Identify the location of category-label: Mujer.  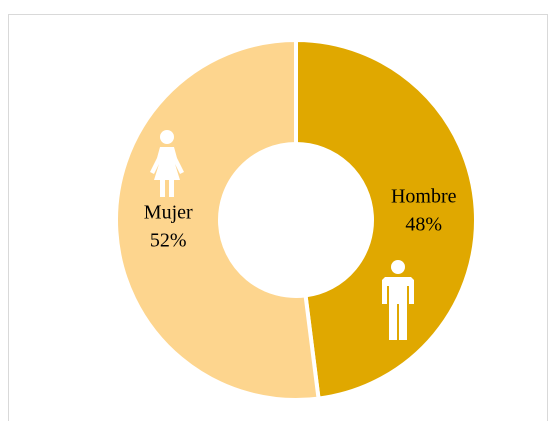
(168, 213).